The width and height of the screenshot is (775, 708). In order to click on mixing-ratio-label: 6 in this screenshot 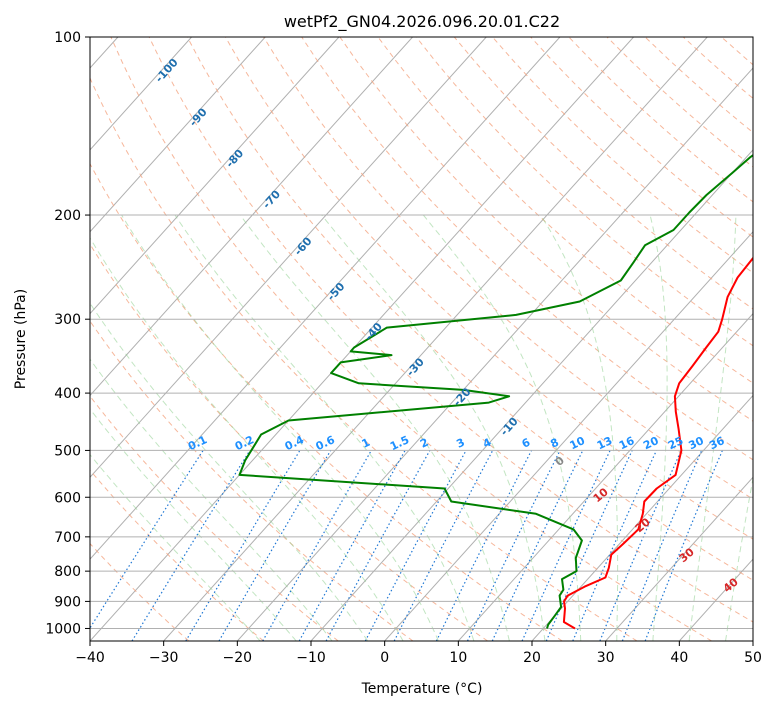, I will do `click(526, 443)`.